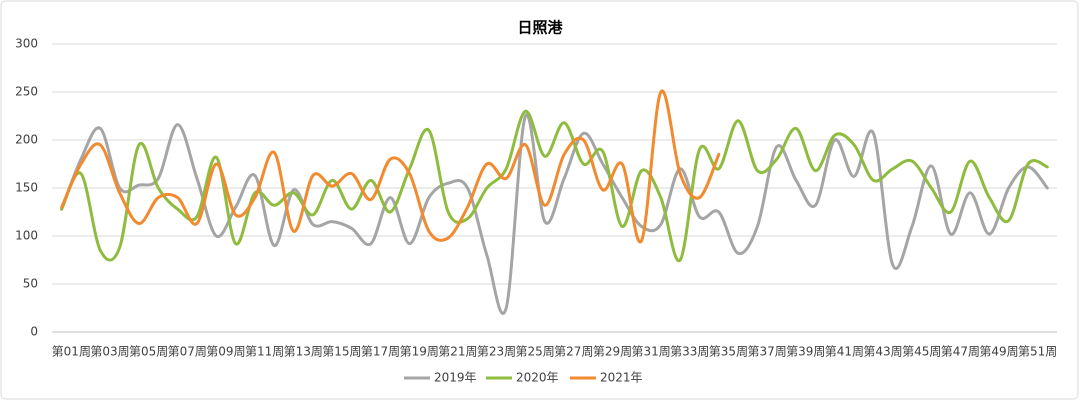 This screenshot has width=1080, height=405. I want to click on legend-label: 2019年, so click(455, 378).